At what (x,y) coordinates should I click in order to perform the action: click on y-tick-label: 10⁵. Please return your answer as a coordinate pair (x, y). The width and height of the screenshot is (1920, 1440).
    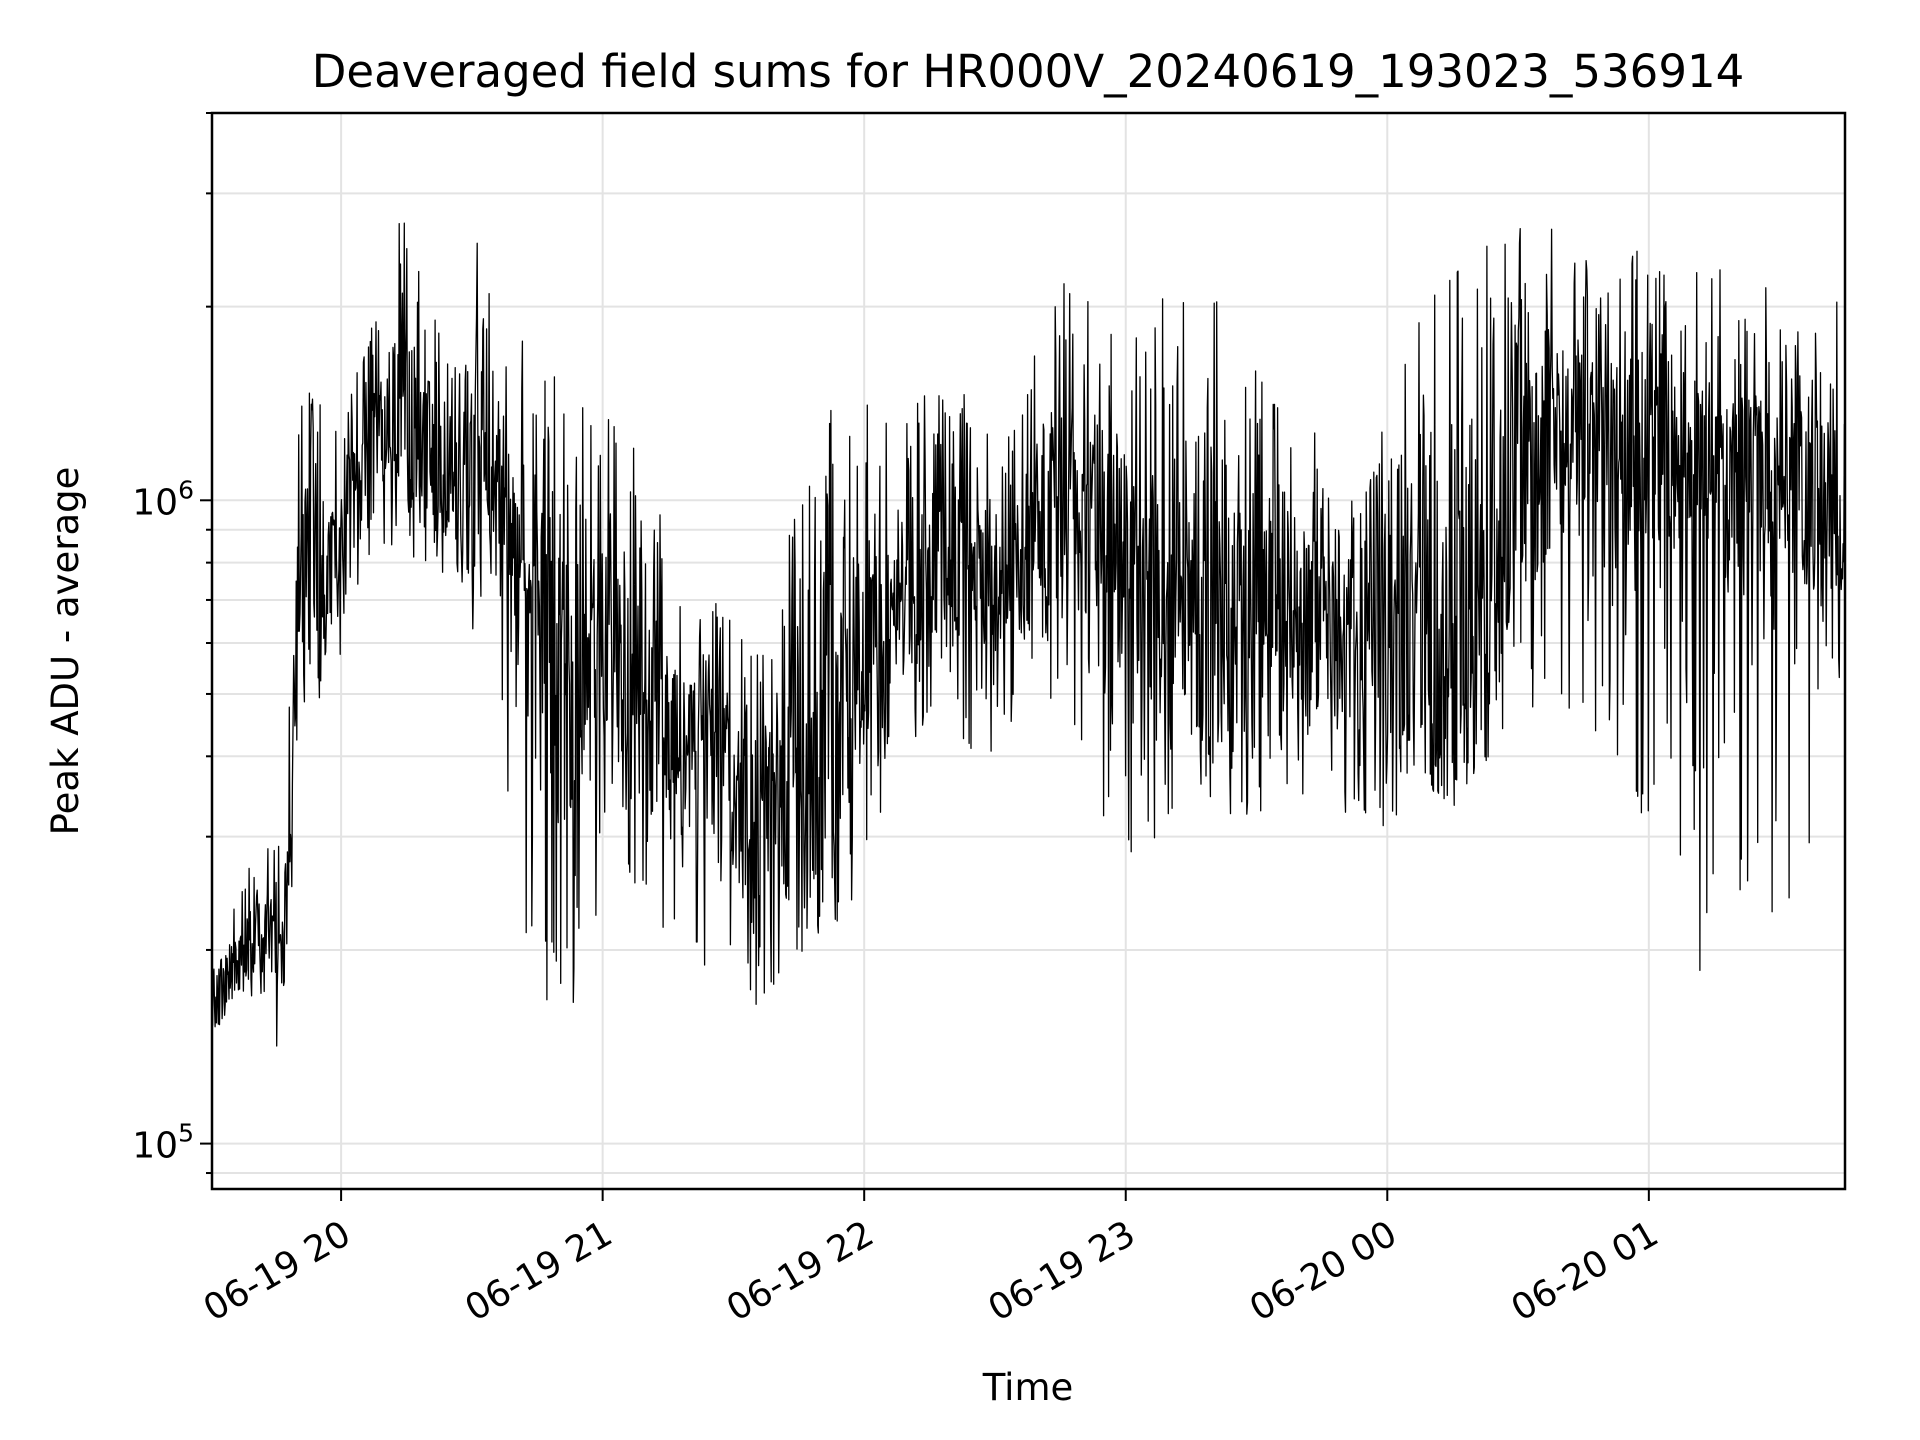
    Looking at the image, I should click on (163, 1143).